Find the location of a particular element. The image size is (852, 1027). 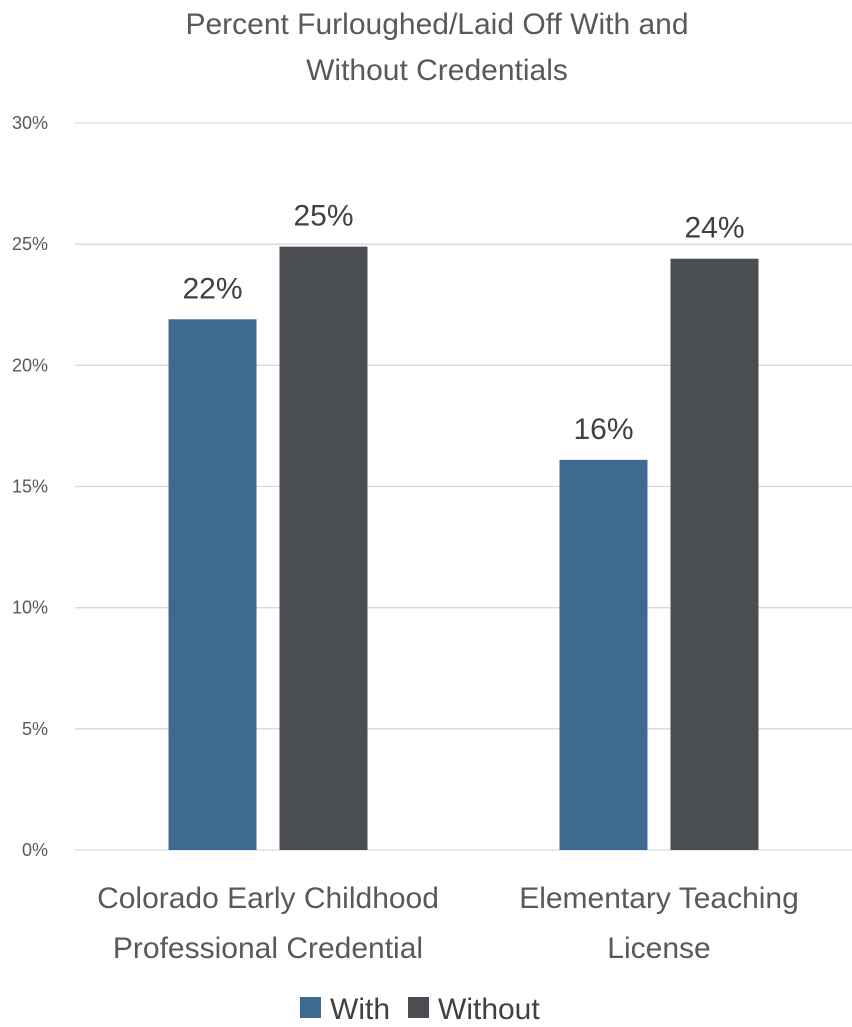

data-label: 24% is located at coordinates (714, 228).